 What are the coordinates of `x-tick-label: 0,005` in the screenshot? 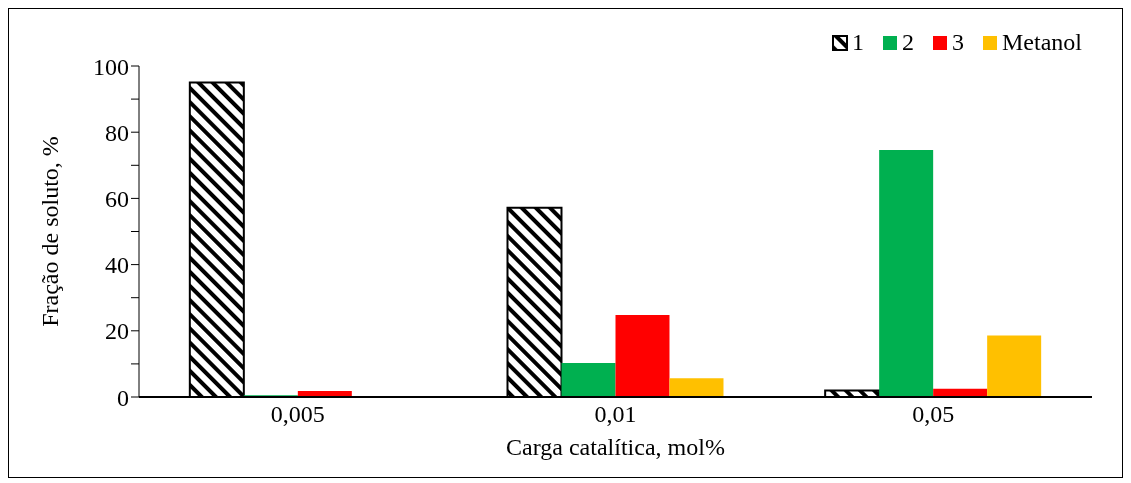 It's located at (297, 414).